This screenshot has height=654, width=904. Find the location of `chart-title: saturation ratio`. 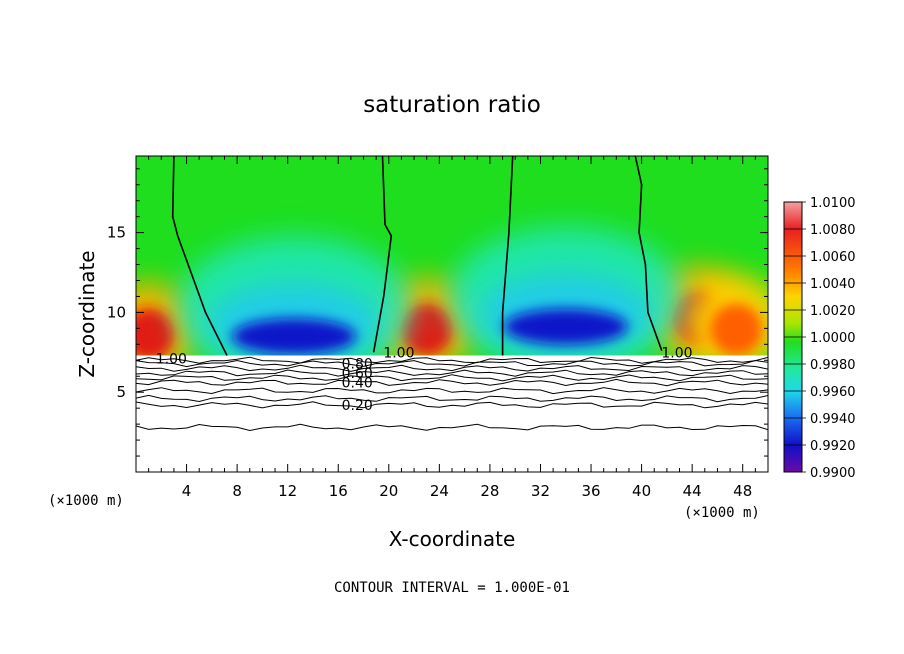

chart-title: saturation ratio is located at coordinates (452, 105).